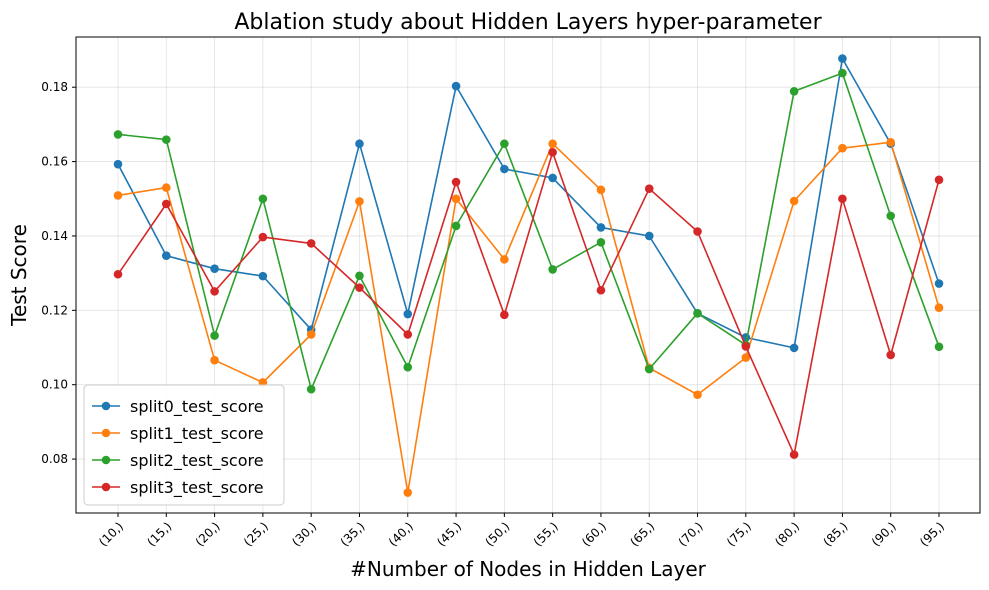 Image resolution: width=989 pixels, height=590 pixels. Describe the element at coordinates (197, 461) in the screenshot. I see `legend-label: split2_test_score` at that location.